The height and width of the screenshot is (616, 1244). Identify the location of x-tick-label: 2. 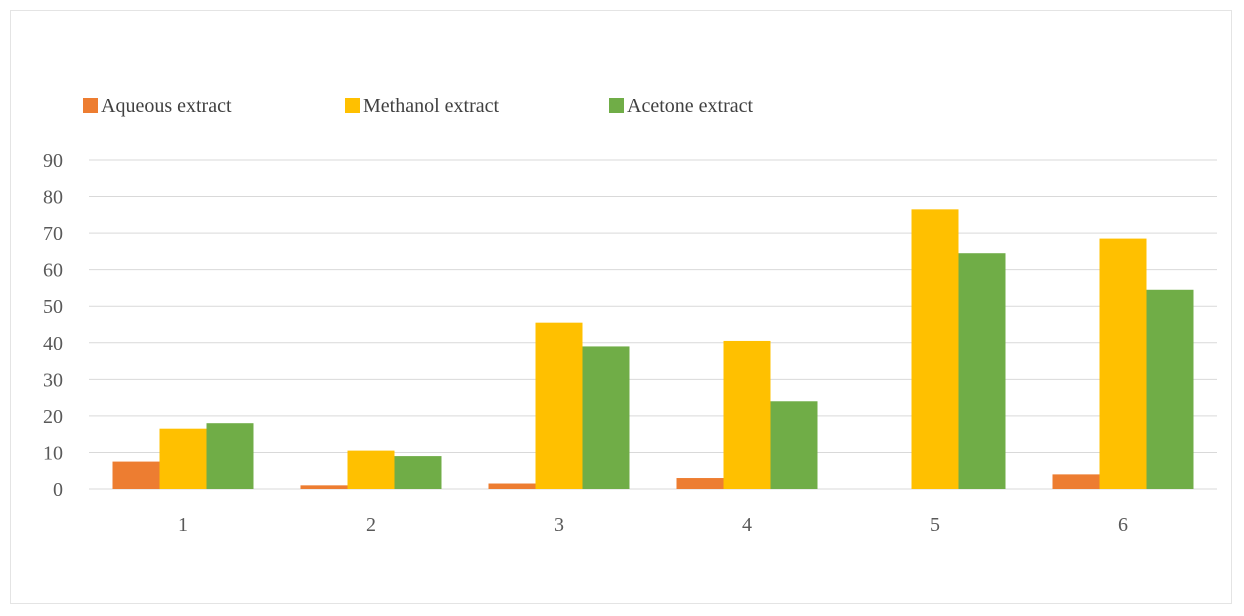
(371, 525).